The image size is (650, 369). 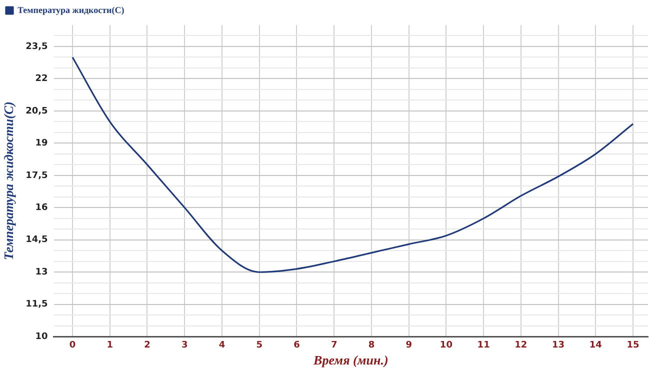 What do you see at coordinates (37, 305) in the screenshot?
I see `y-tick-label: 11,5` at bounding box center [37, 305].